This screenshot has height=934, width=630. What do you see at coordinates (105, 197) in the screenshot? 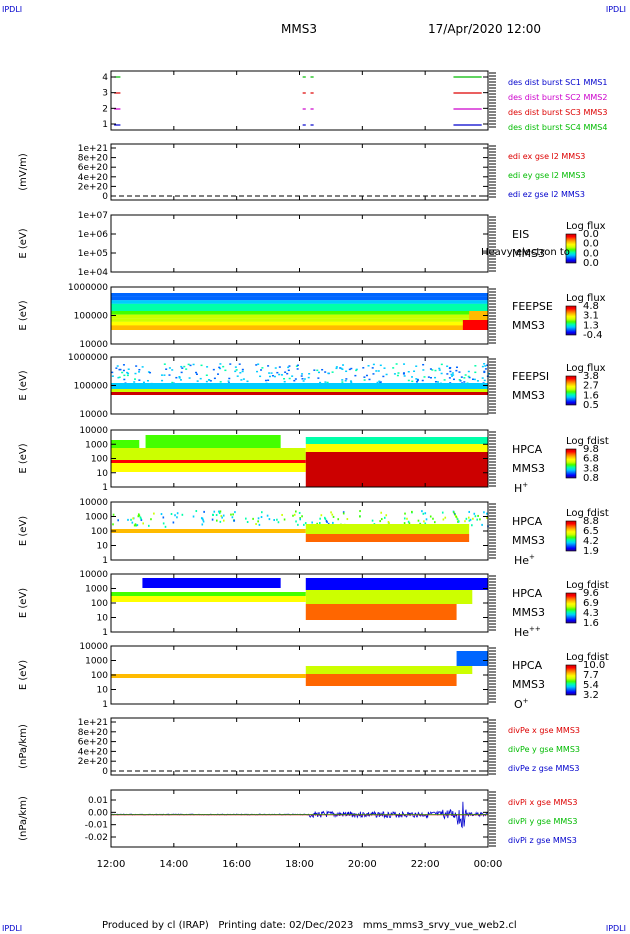
I see `panel-edi-ytick-label-5: 0` at bounding box center [105, 197].